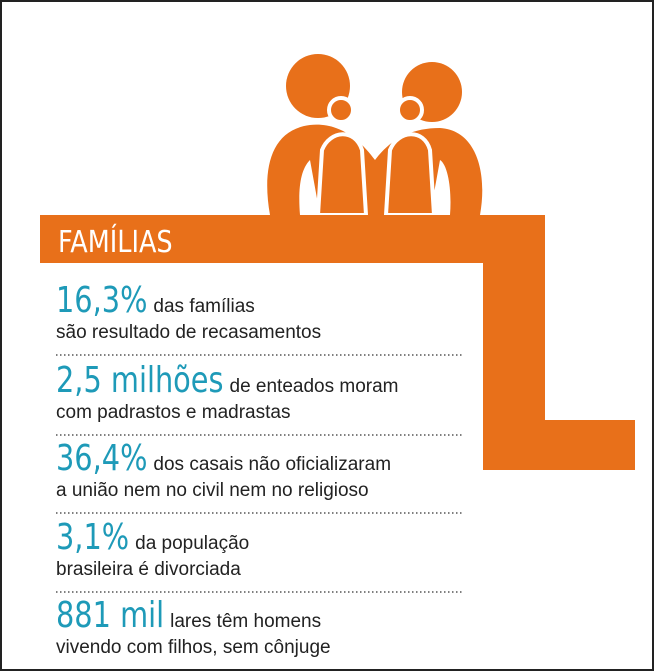  Describe the element at coordinates (272, 464) in the screenshot. I see `fact-line: dos casais não oficializaram` at that location.